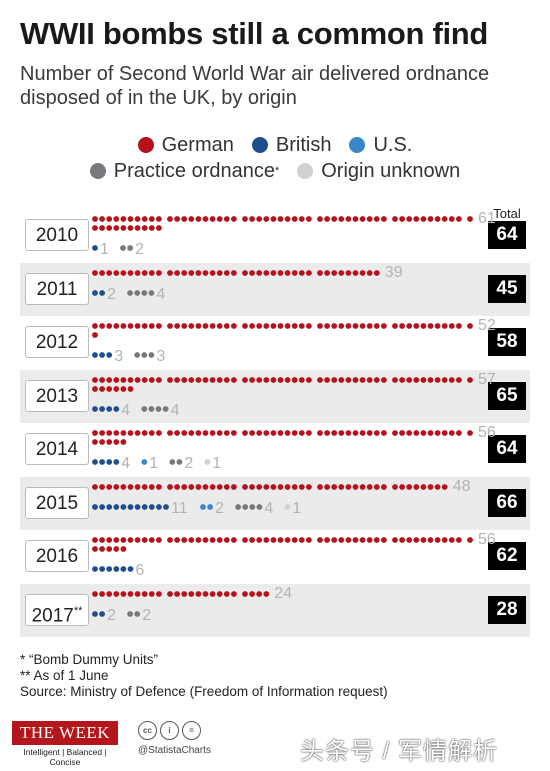 Image resolution: width=550 pixels, height=771 pixels. Describe the element at coordinates (357, 145) in the screenshot. I see `legend-dot-us` at that location.